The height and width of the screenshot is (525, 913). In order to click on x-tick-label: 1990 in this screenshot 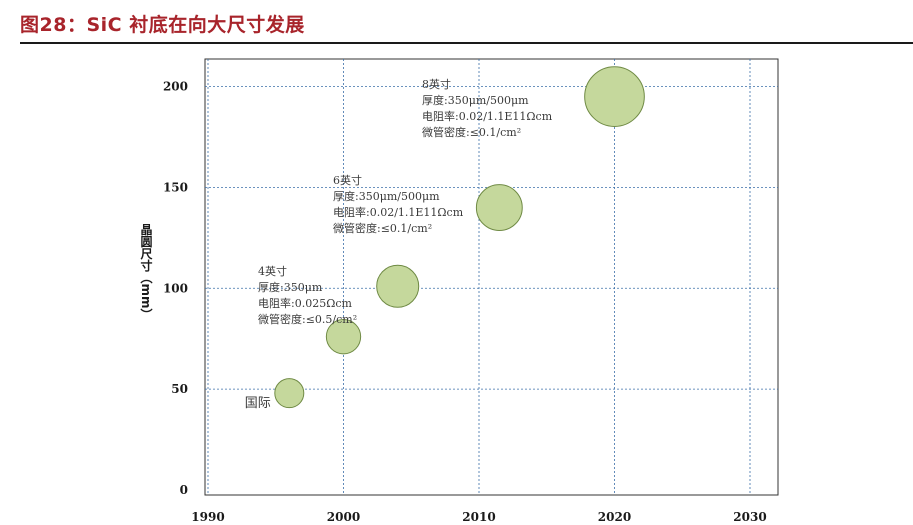, I will do `click(207, 517)`.